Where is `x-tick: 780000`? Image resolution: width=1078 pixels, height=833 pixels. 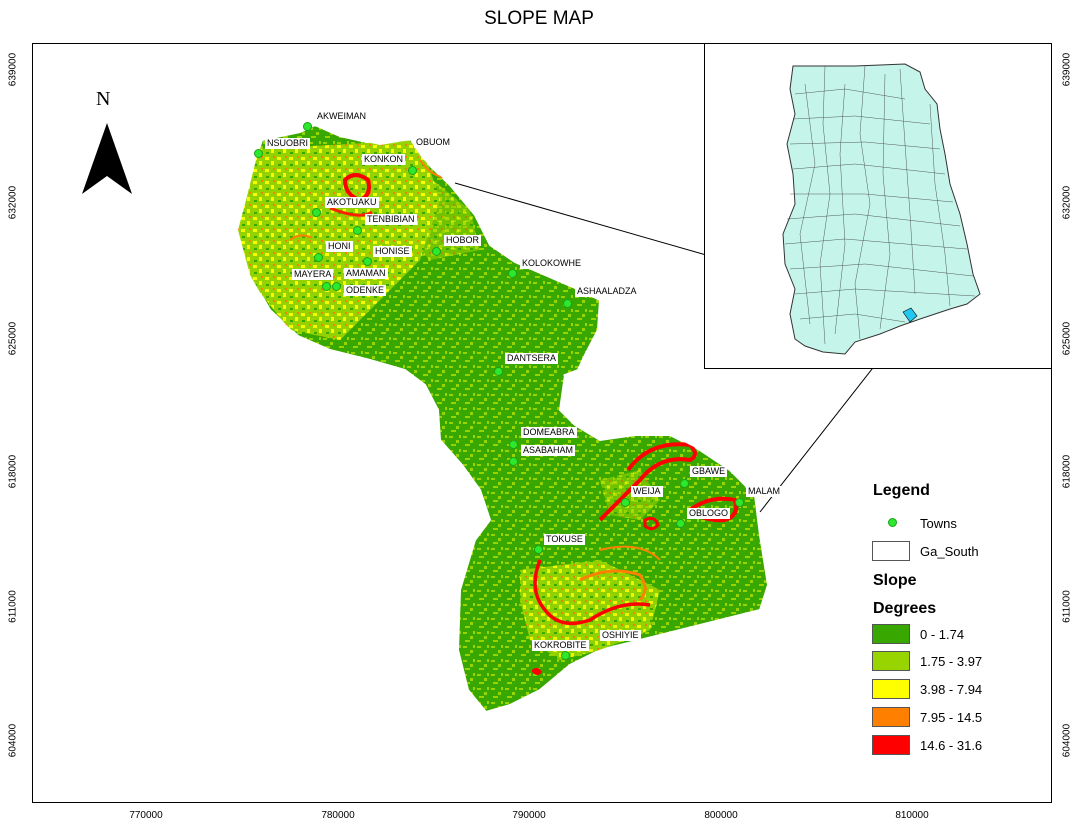
x-tick: 780000 is located at coordinates (338, 815).